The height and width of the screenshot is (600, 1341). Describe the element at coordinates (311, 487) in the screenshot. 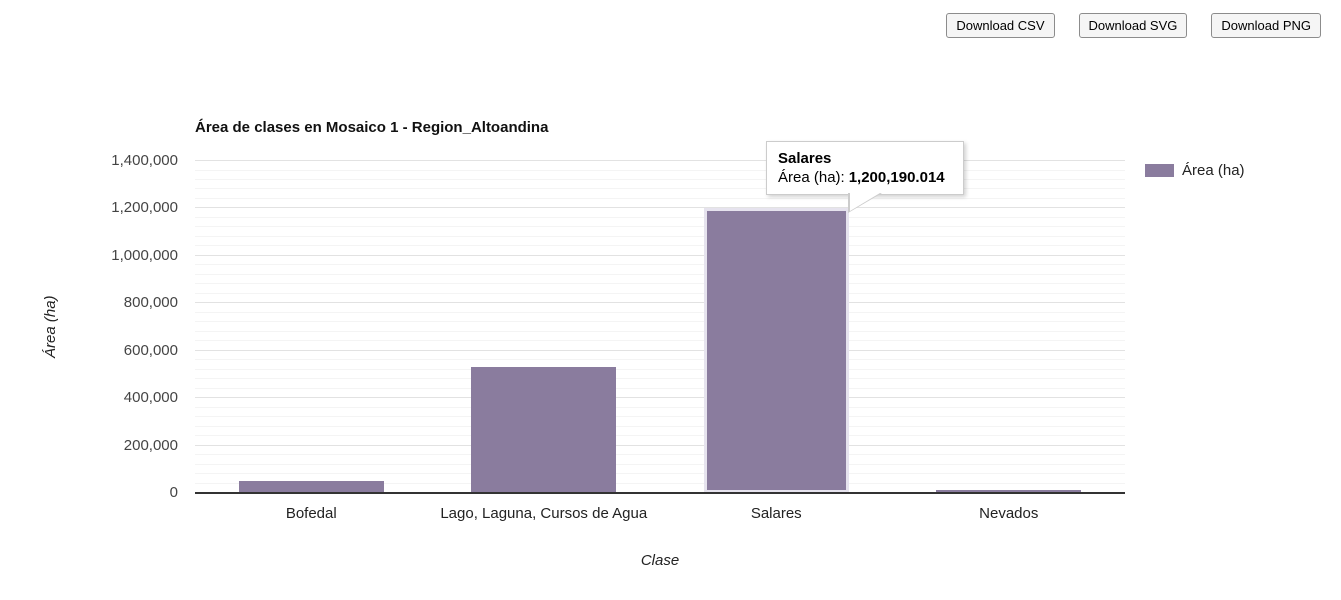

I see `bar-bofedal` at that location.